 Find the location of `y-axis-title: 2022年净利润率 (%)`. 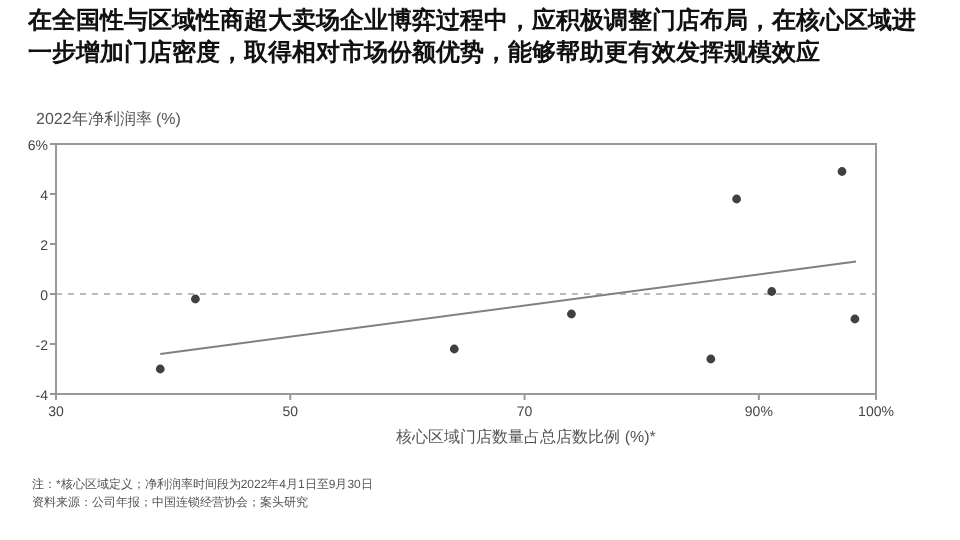

y-axis-title: 2022年净利润率 (%) is located at coordinates (109, 119).